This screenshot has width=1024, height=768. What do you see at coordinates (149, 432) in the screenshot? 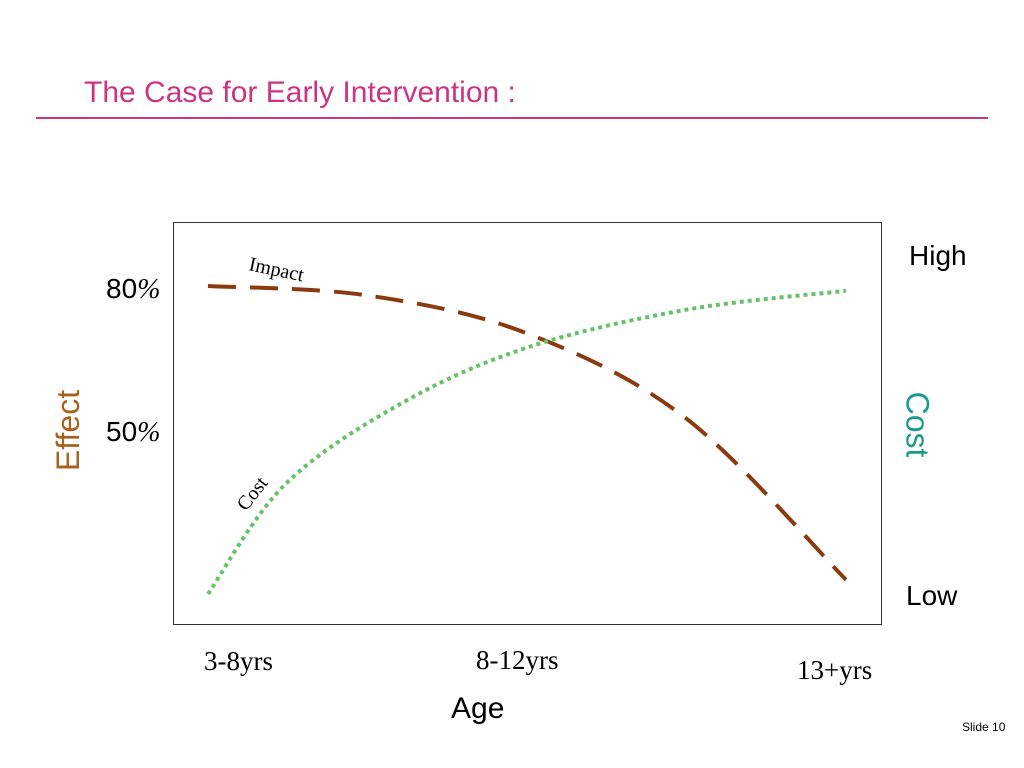
I see `y-tick-50-unit: %` at bounding box center [149, 432].